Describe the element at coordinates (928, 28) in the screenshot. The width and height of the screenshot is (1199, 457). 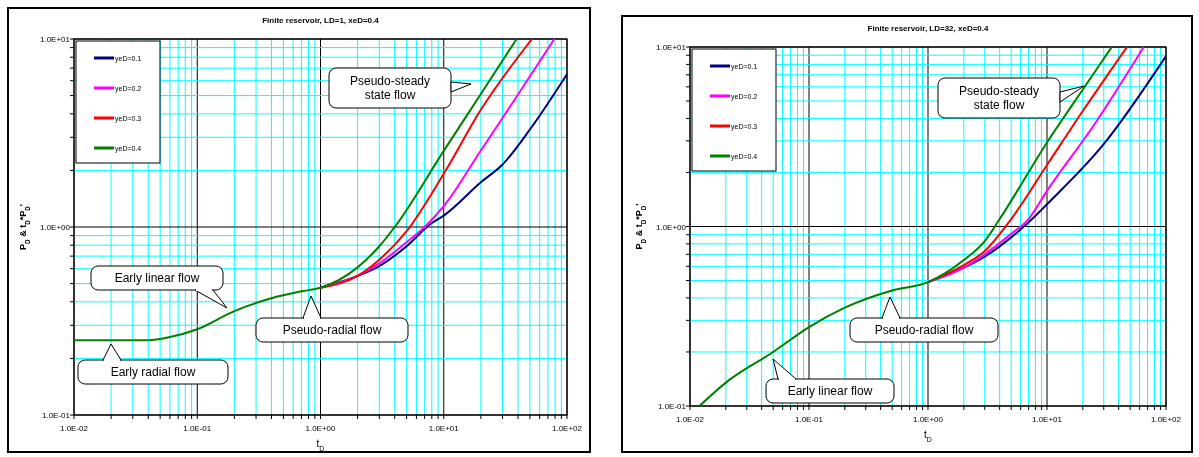
I see `chart-title: Finite reservoir, LD=32, xeD=0.4` at that location.